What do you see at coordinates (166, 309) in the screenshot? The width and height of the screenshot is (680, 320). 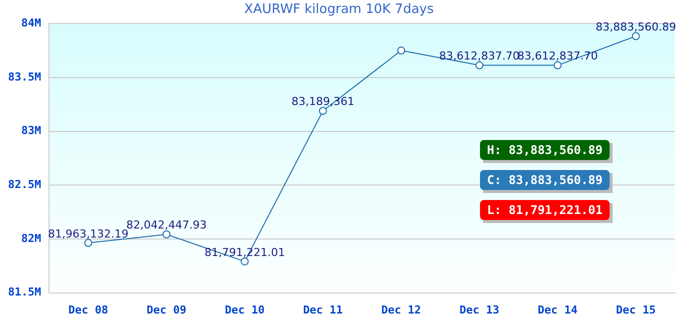 I see `x-tick-label: Dec 09` at bounding box center [166, 309].